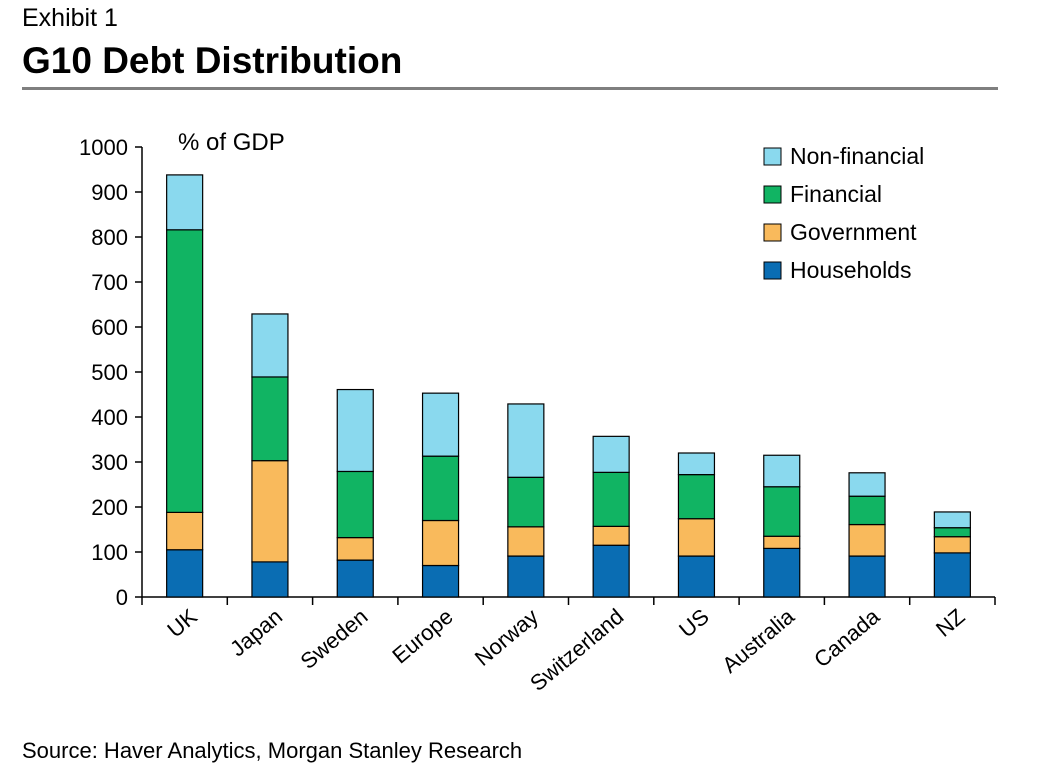 This screenshot has height=783, width=1047. I want to click on y-tick-label: 400, so click(109, 417).